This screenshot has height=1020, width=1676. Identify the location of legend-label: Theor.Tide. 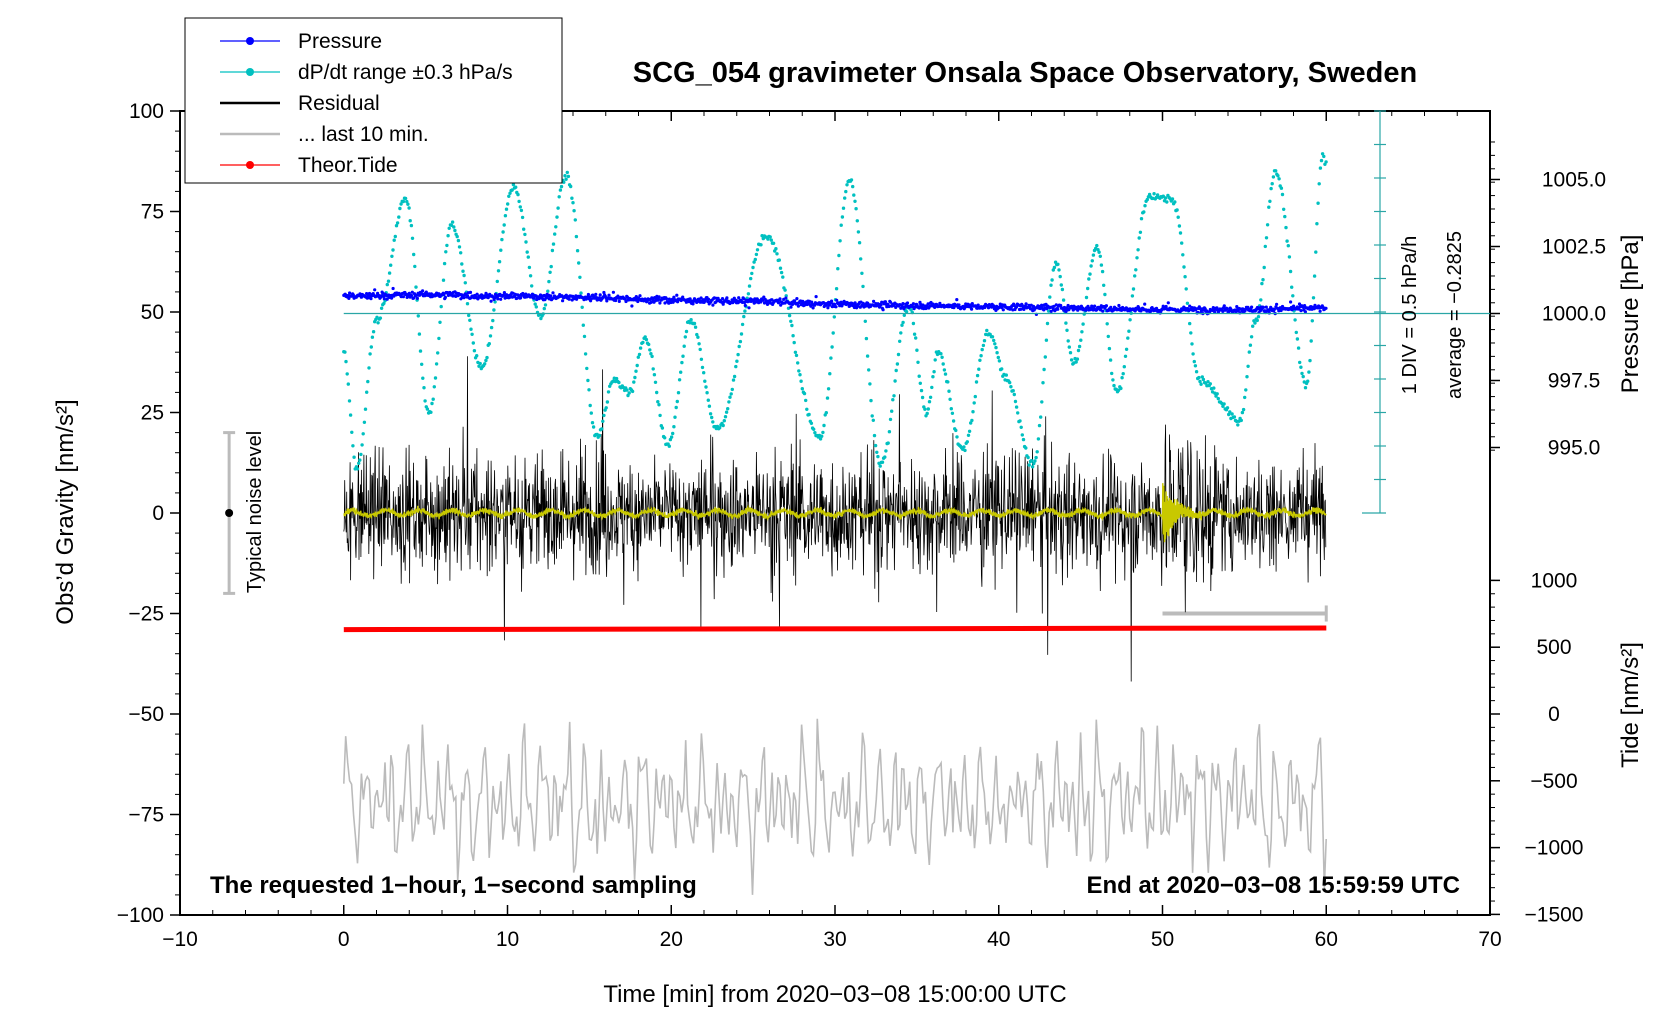
(348, 165).